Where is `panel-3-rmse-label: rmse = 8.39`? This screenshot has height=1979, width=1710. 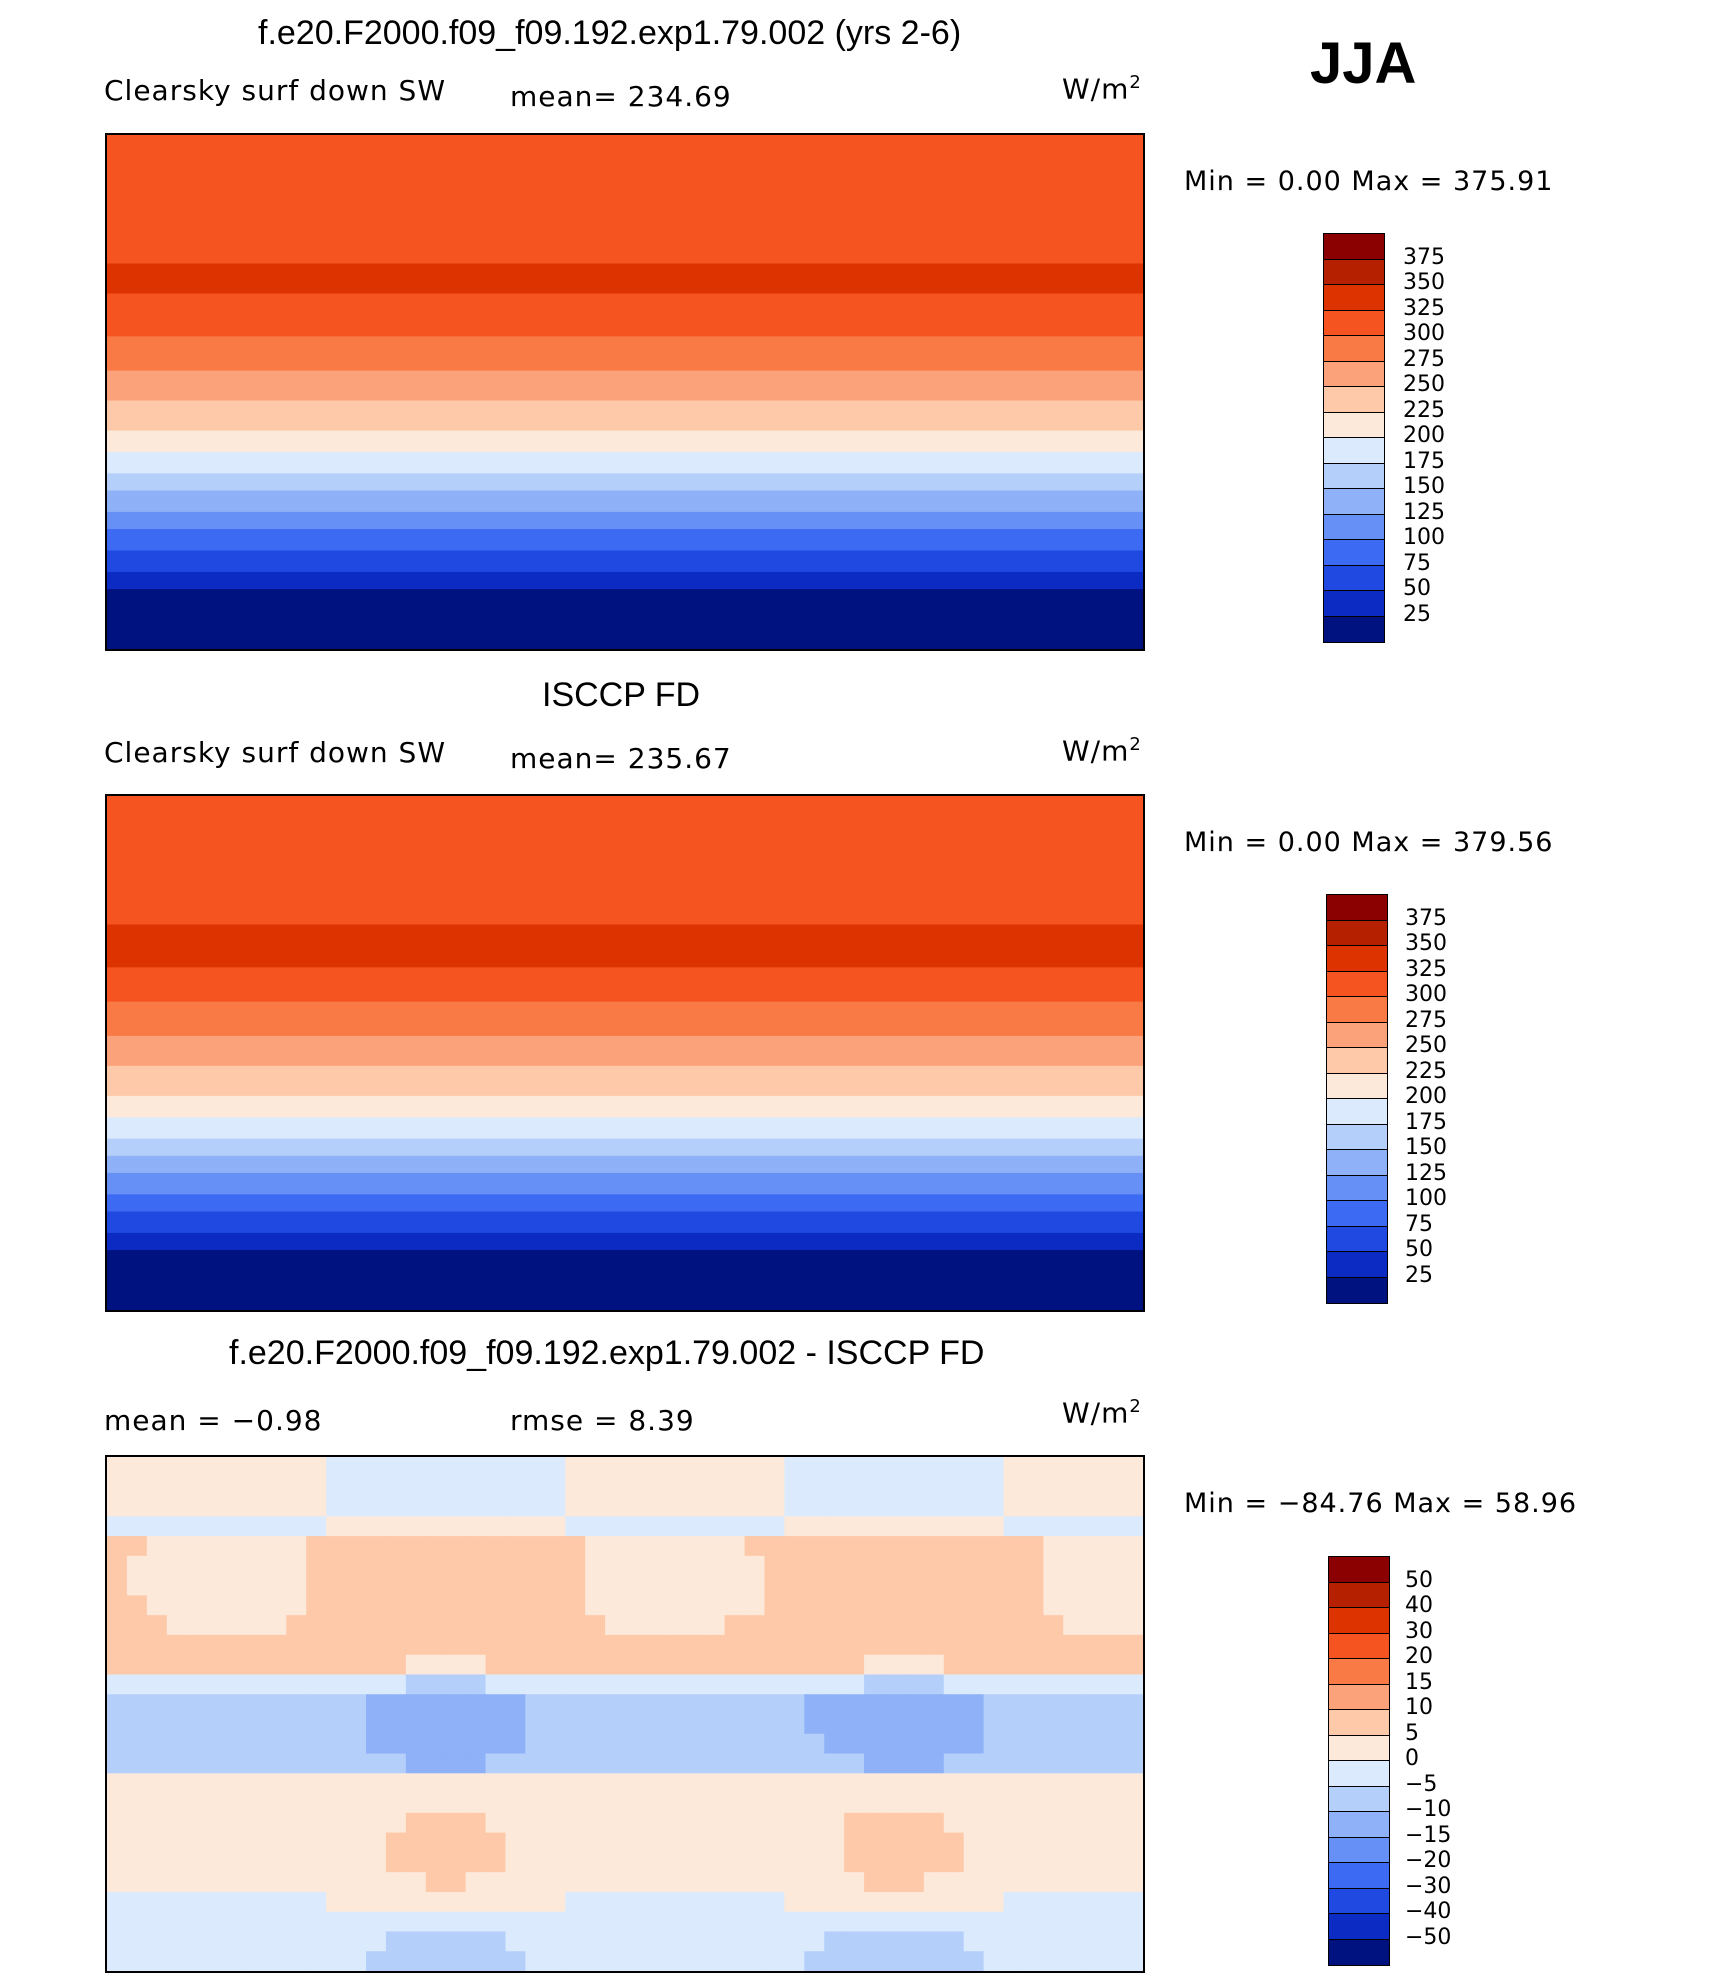
panel-3-rmse-label: rmse = 8.39 is located at coordinates (602, 1420).